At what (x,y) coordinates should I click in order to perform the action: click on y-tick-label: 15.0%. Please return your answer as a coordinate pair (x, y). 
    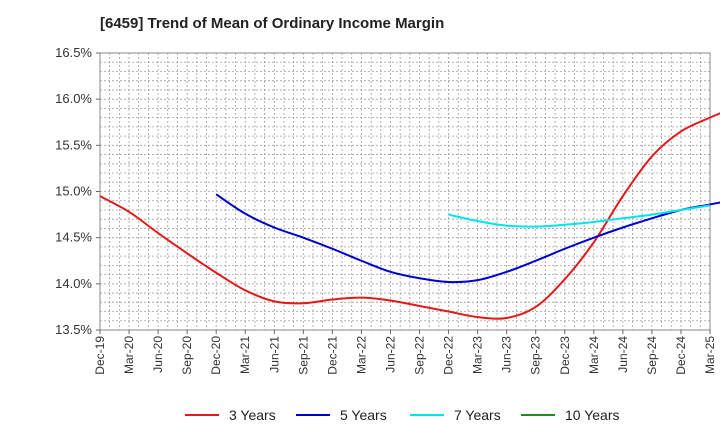
    Looking at the image, I should click on (73, 191).